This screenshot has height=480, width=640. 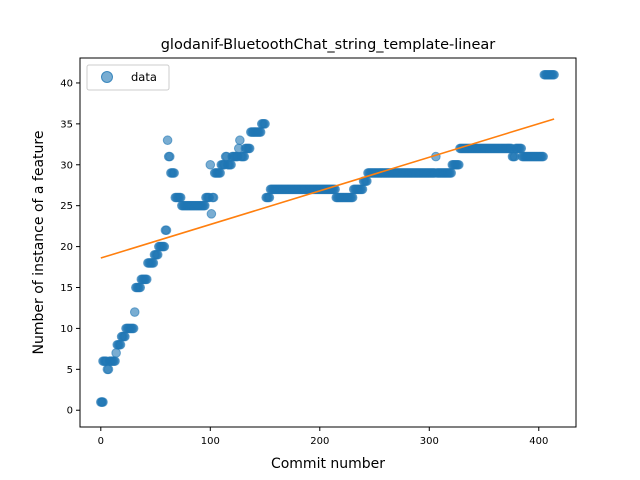 I want to click on y-tick-label: 5, so click(x=70, y=370).